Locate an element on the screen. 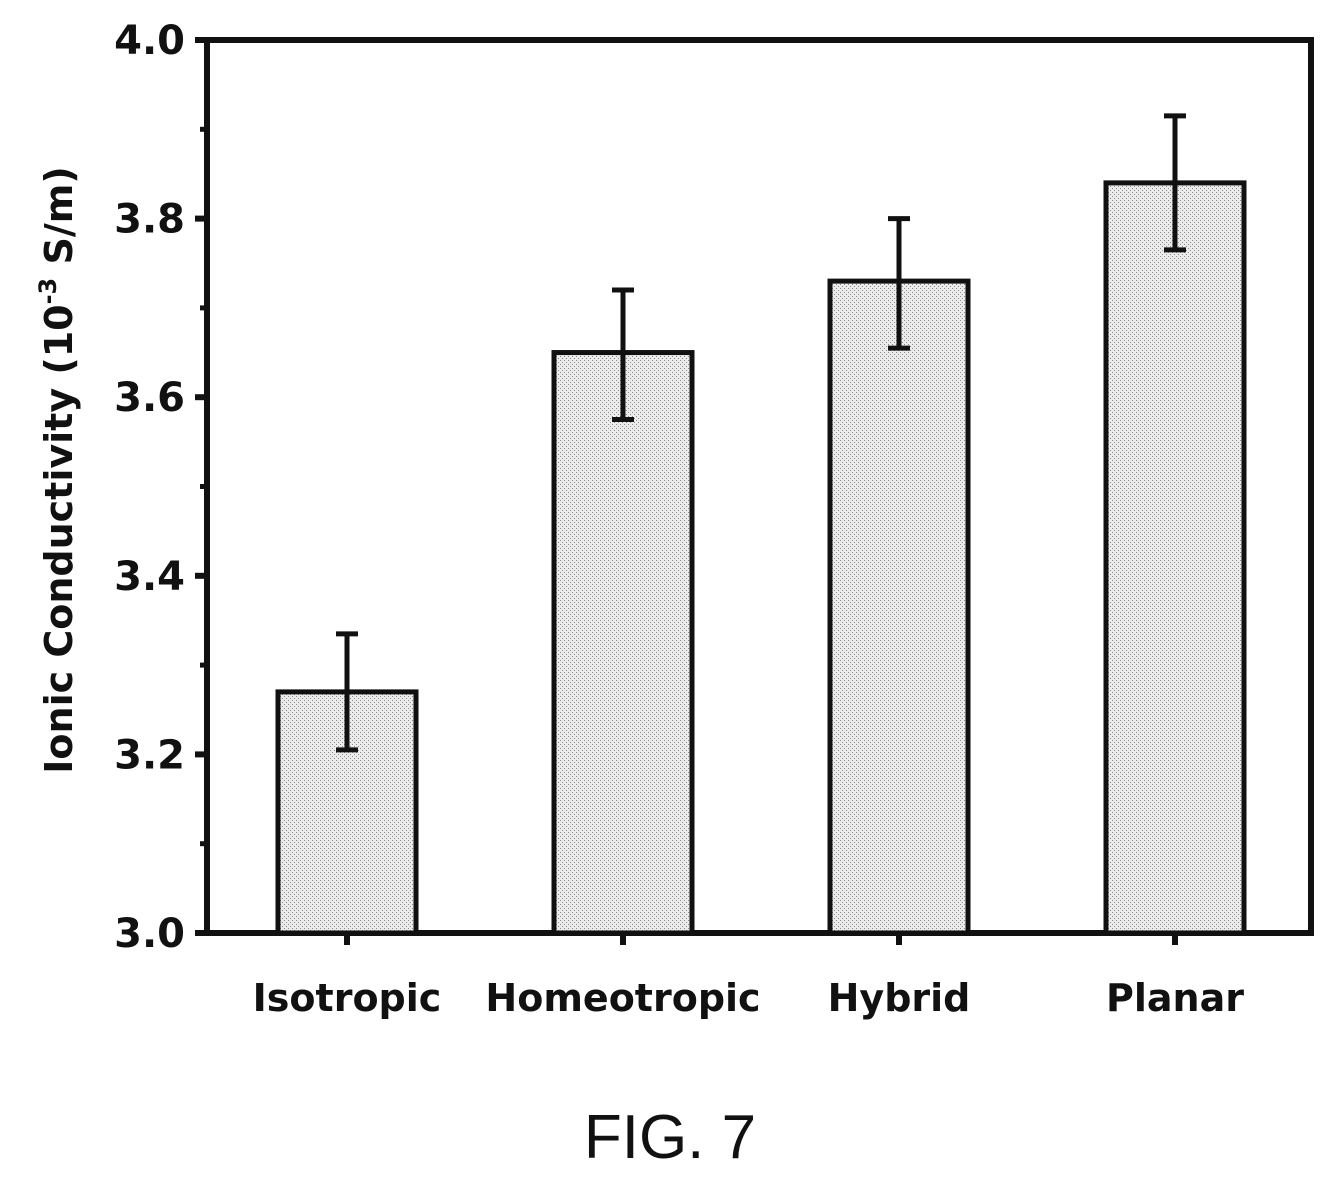  error-bar-planar is located at coordinates (1175, 183).